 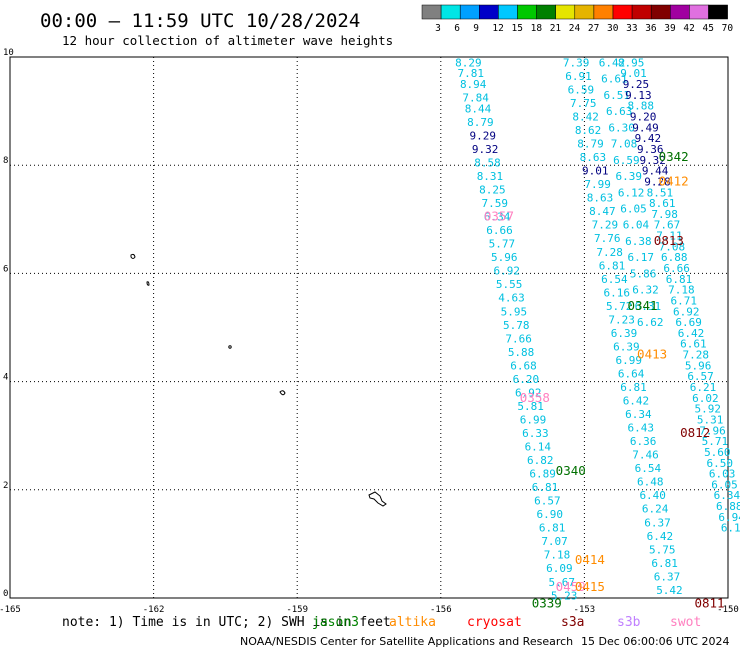 What do you see at coordinates (681, 290) in the screenshot?
I see `swh-value: 7.18` at bounding box center [681, 290].